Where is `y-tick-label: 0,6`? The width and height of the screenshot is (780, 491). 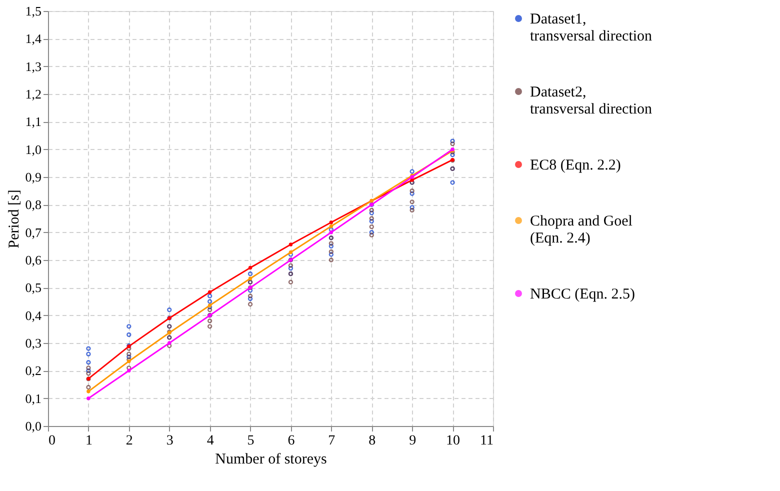 y-tick-label: 0,6 is located at coordinates (33, 260).